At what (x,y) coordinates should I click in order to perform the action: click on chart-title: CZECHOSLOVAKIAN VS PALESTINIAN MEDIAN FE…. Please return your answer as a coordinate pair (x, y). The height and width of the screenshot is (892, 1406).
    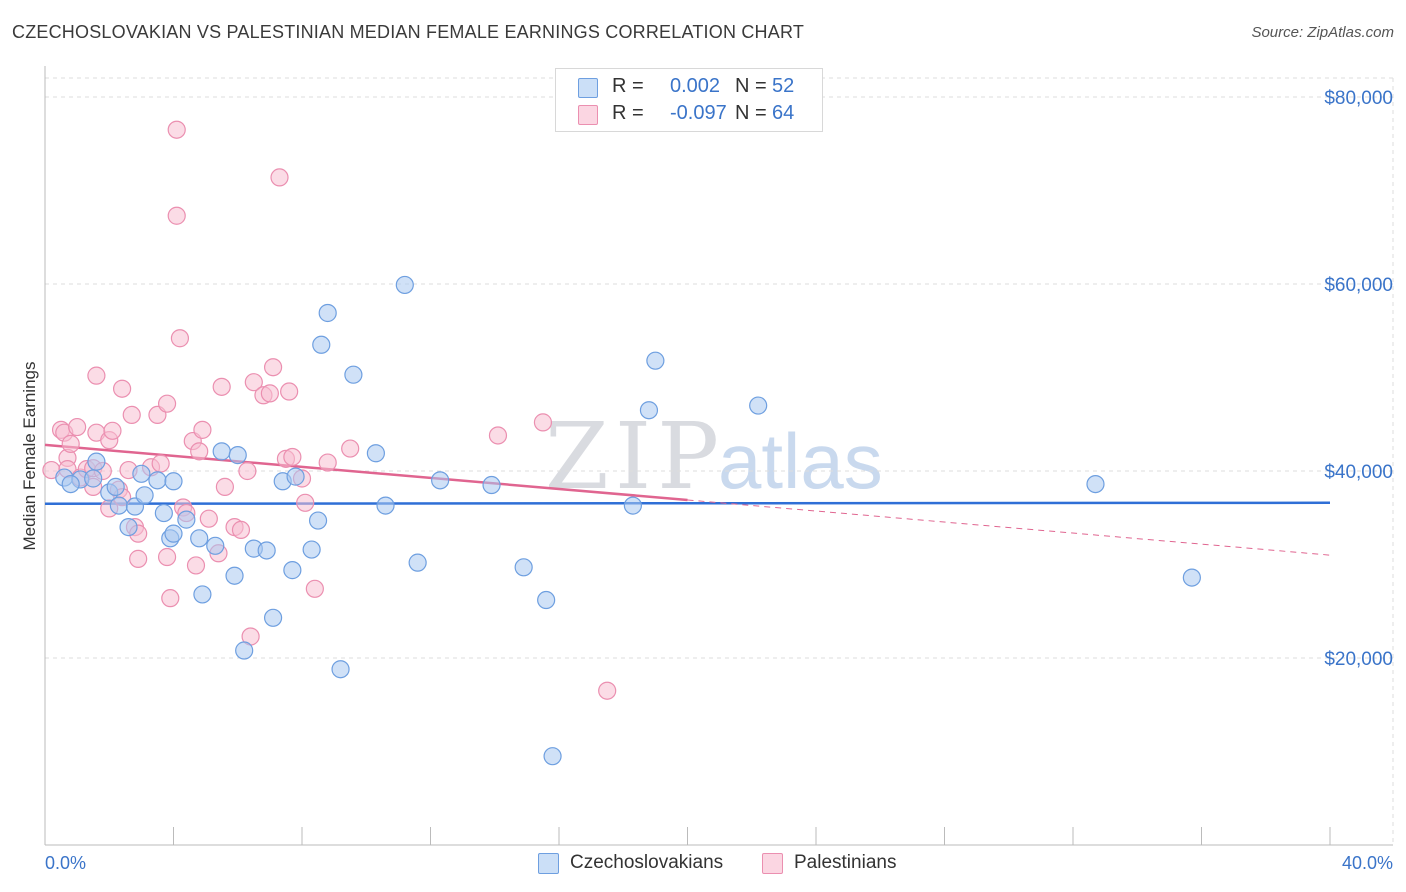
    Looking at the image, I should click on (408, 32).